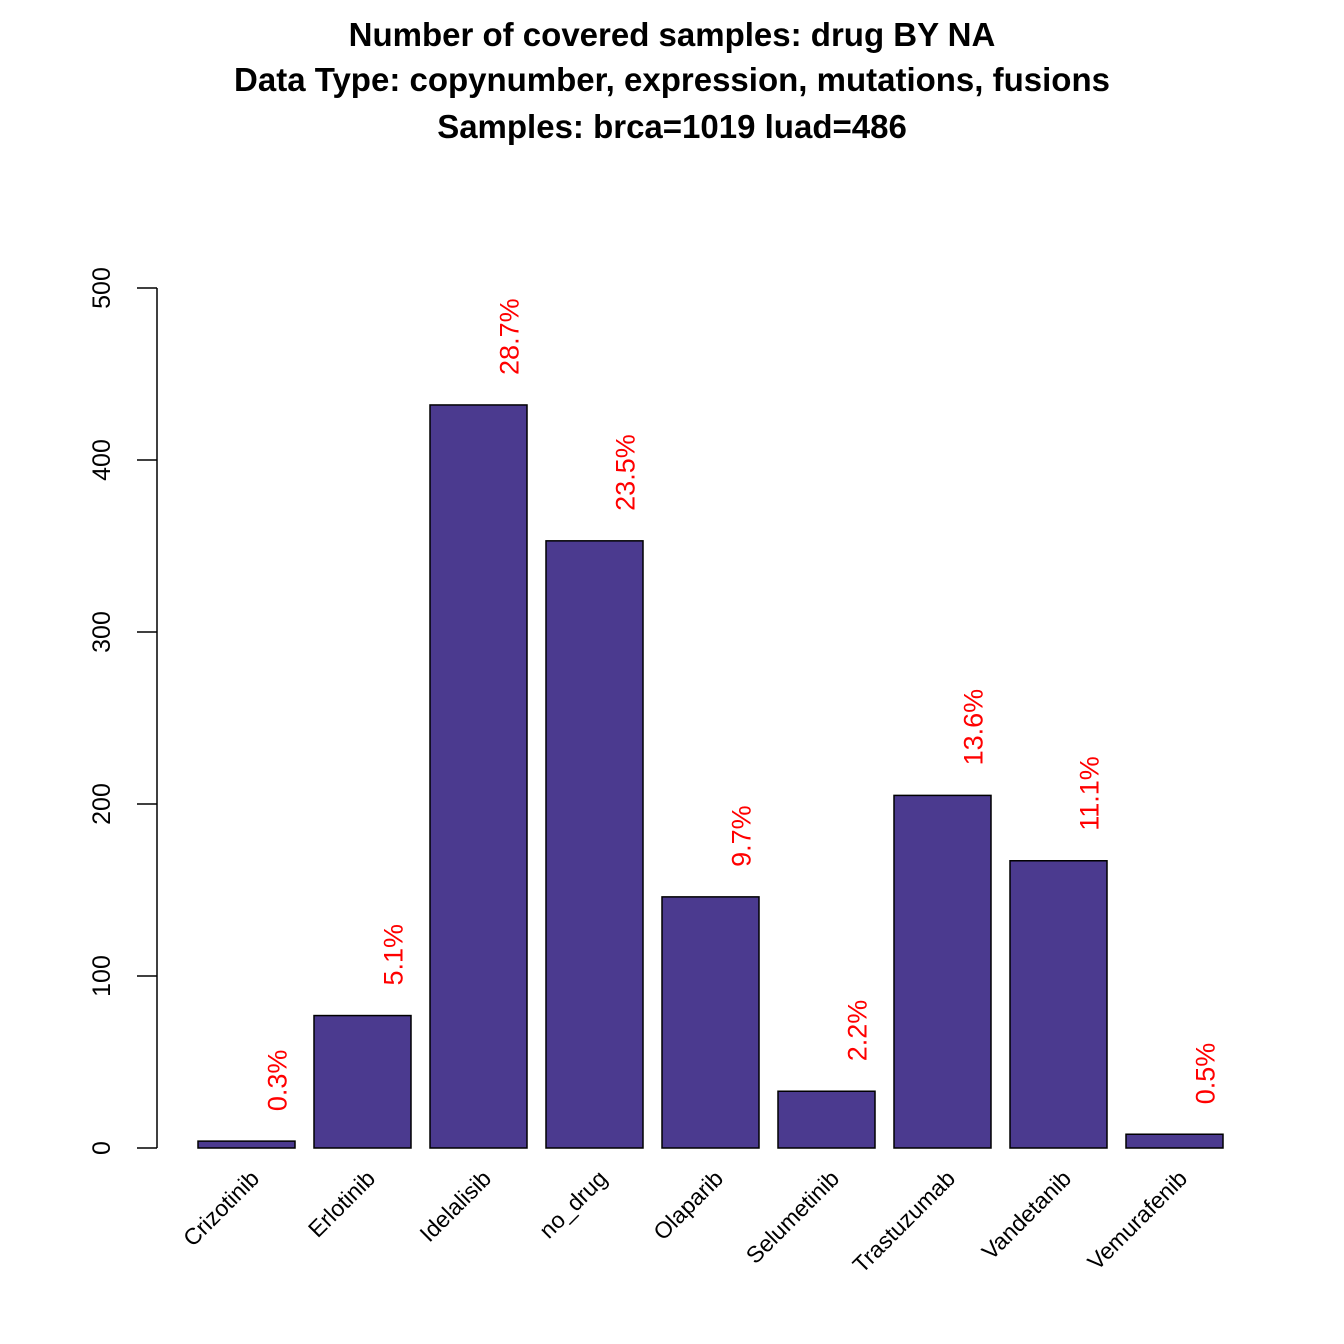  Describe the element at coordinates (278, 1081) in the screenshot. I see `bar-percent-label: 0.3%` at that location.